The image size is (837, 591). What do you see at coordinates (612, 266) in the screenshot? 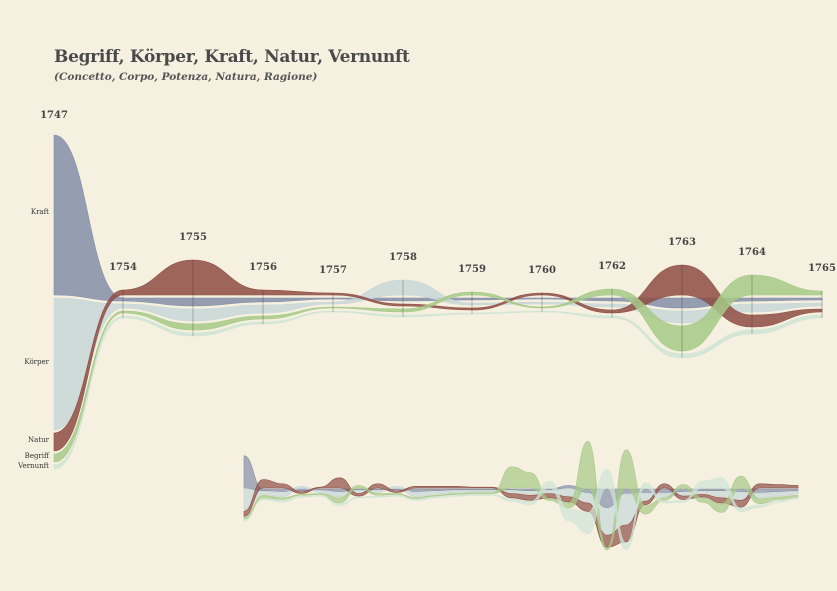
I see `year-label: 1762` at bounding box center [612, 266].